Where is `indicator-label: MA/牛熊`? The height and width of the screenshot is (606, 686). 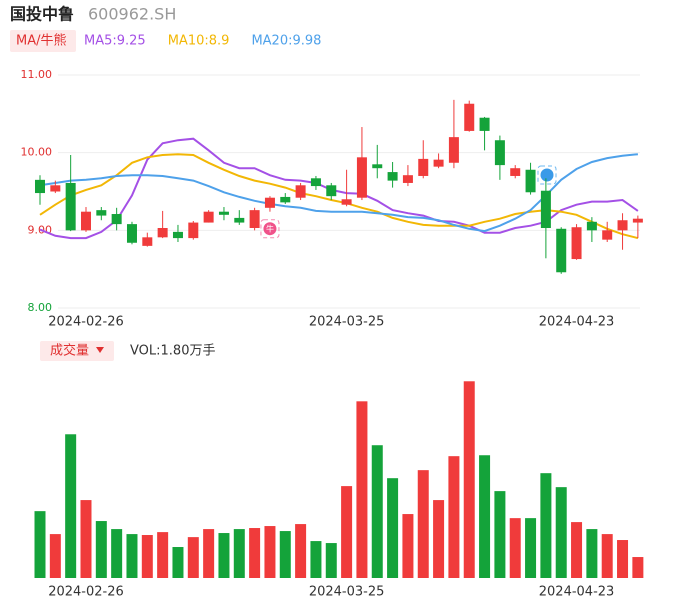
indicator-label: MA/牛熊 is located at coordinates (41, 41).